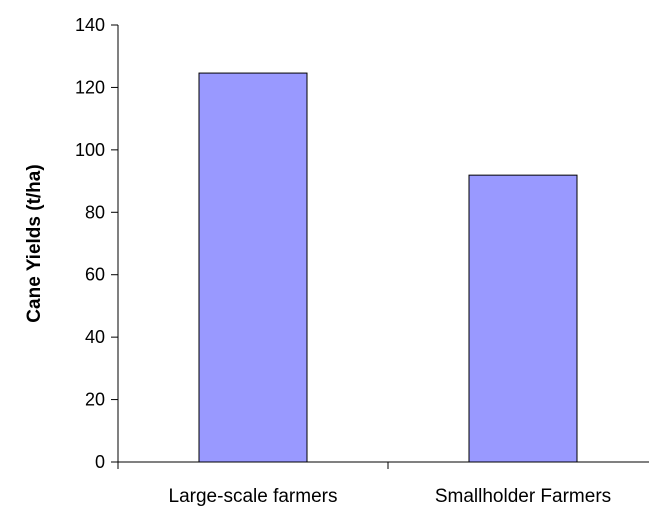 The image size is (649, 511). What do you see at coordinates (95, 400) in the screenshot?
I see `y-tick-label: 20` at bounding box center [95, 400].